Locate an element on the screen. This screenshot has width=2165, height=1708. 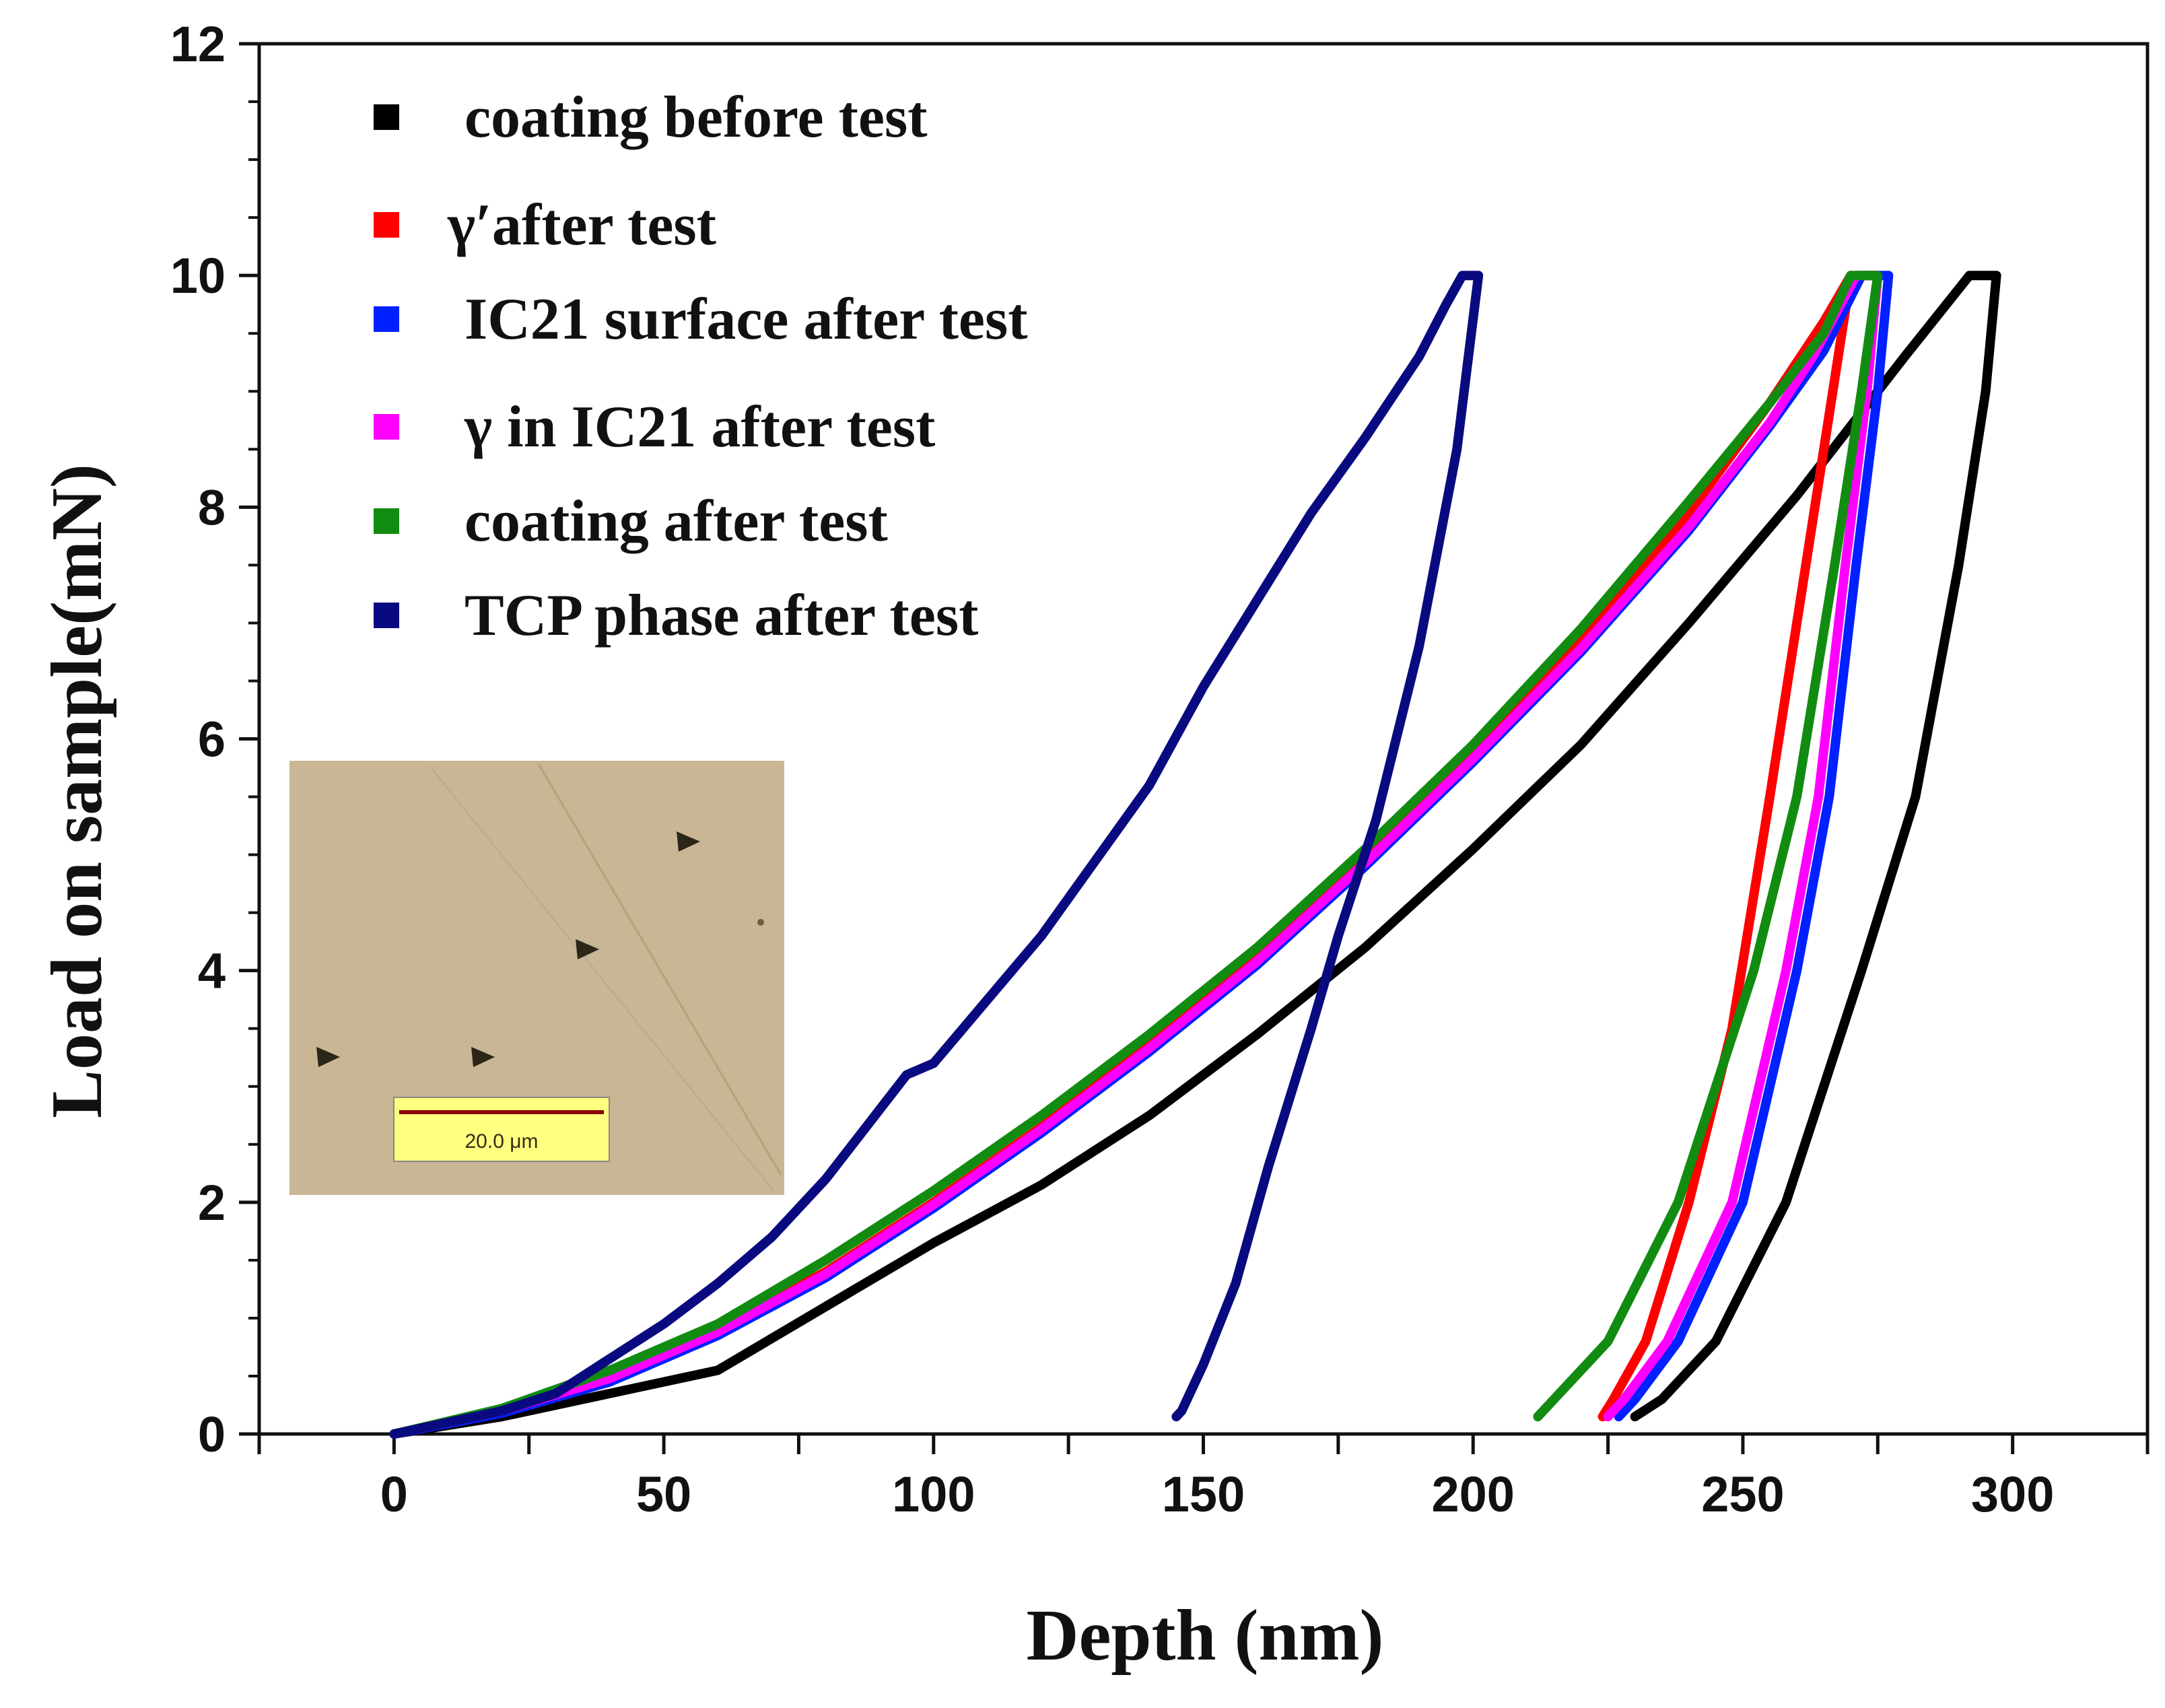
legend-label: IC21 surface after test is located at coordinates (746, 319).